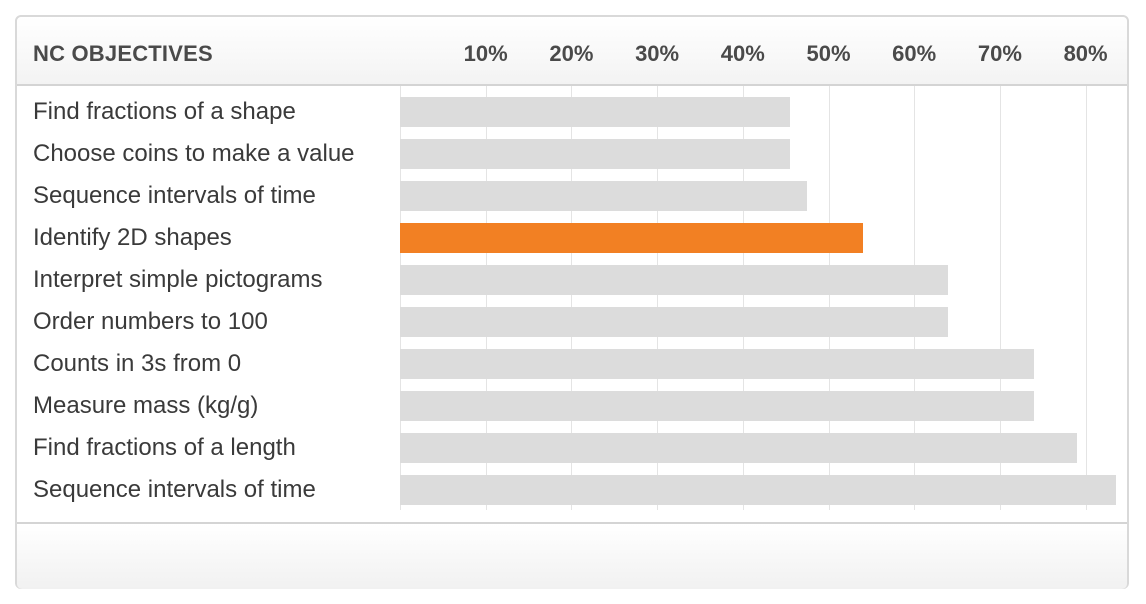  What do you see at coordinates (132, 237) in the screenshot?
I see `category-label: Identify 2D shapes` at bounding box center [132, 237].